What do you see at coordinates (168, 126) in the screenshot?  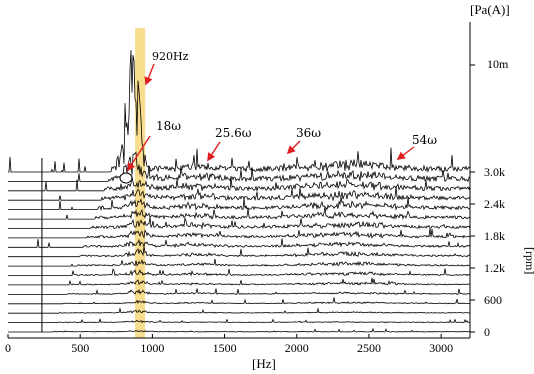 I see `annotation-label: 18ω` at bounding box center [168, 126].